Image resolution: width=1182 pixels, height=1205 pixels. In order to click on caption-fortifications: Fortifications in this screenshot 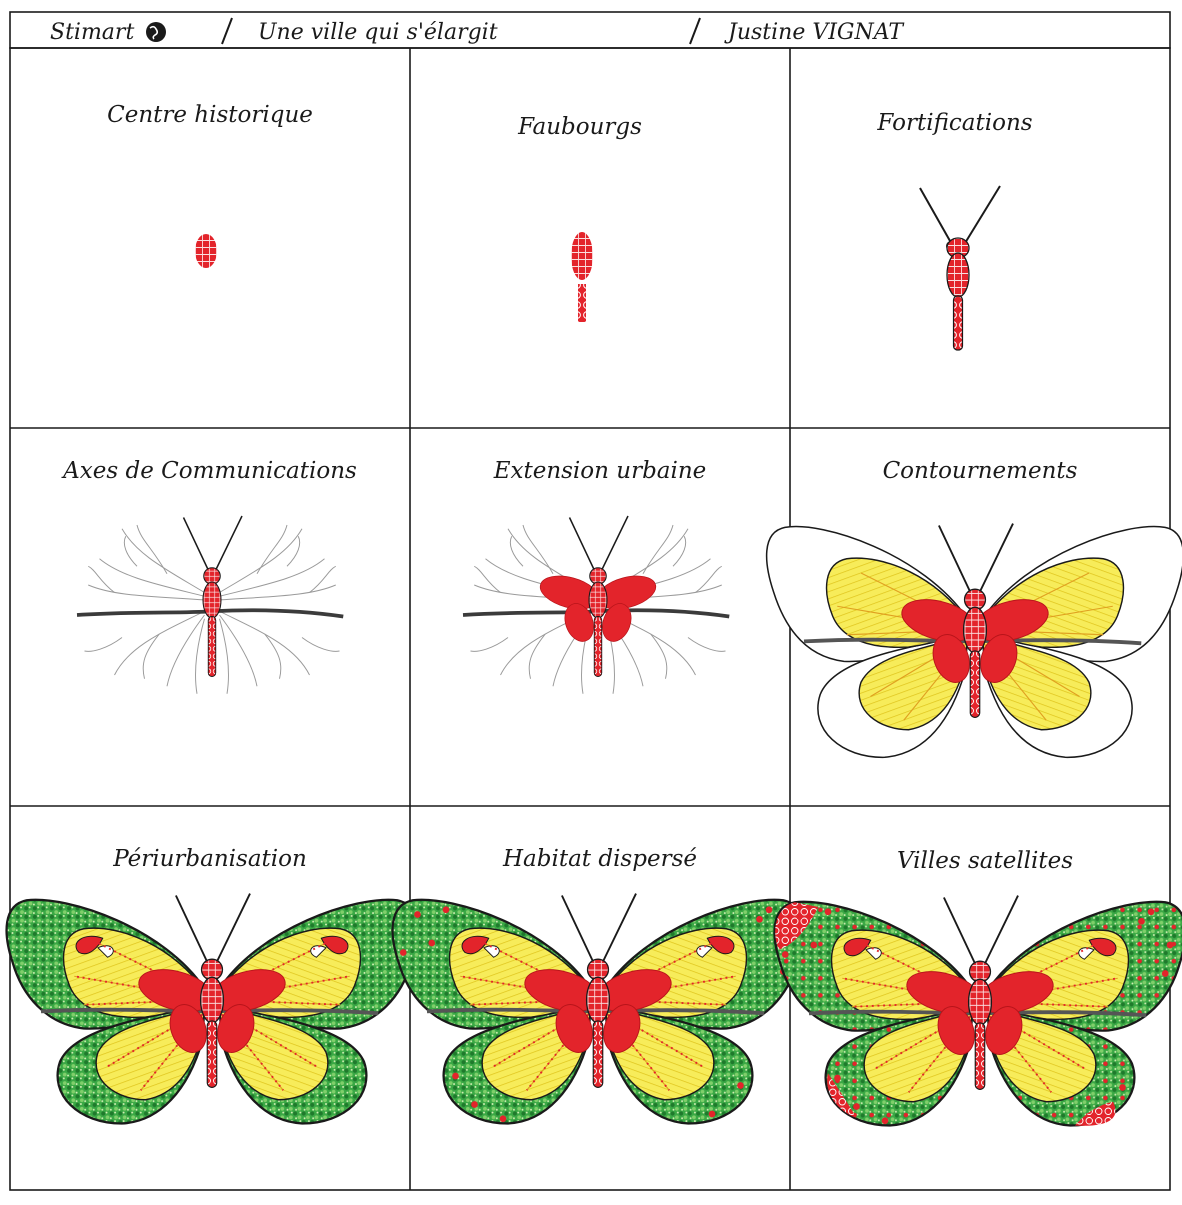, I will do `click(954, 123)`.